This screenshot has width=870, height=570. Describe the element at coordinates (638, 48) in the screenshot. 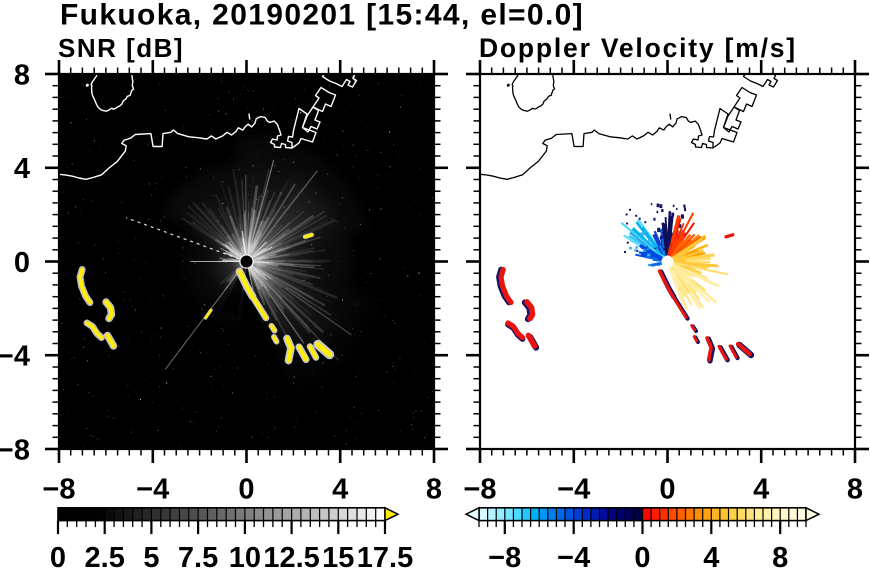

I see `svg-text: Doppler Velocity [m/s]` at that location.